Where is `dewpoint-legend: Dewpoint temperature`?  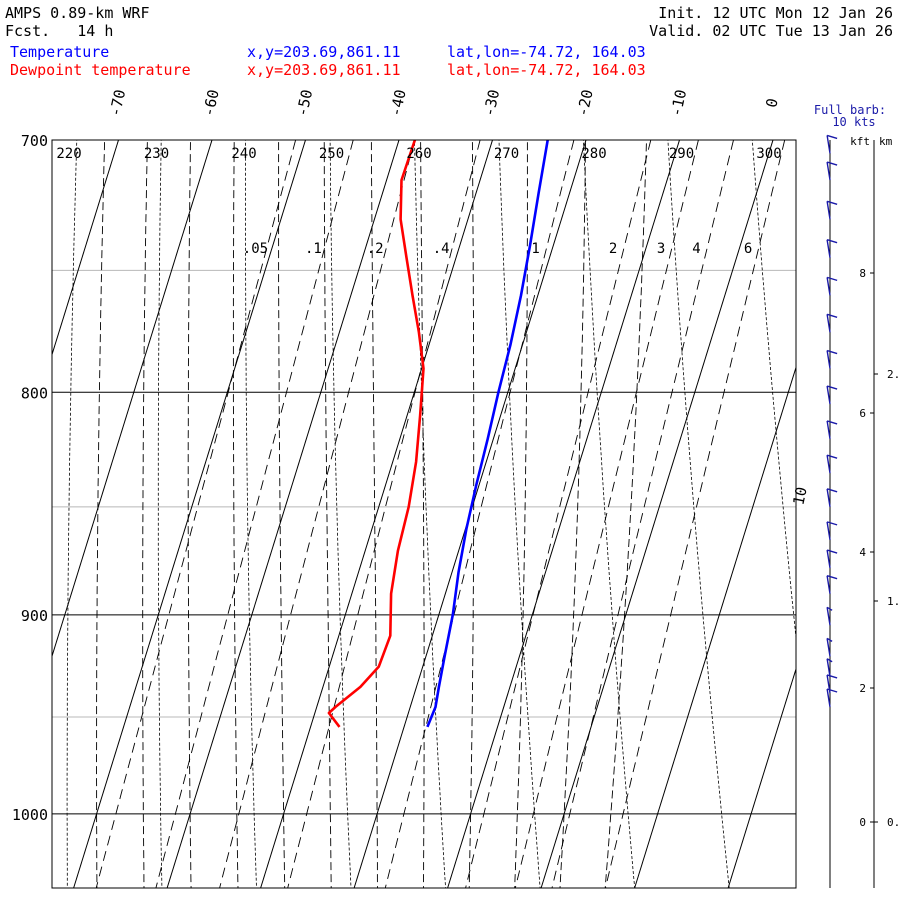 dewpoint-legend: Dewpoint temperature is located at coordinates (100, 70).